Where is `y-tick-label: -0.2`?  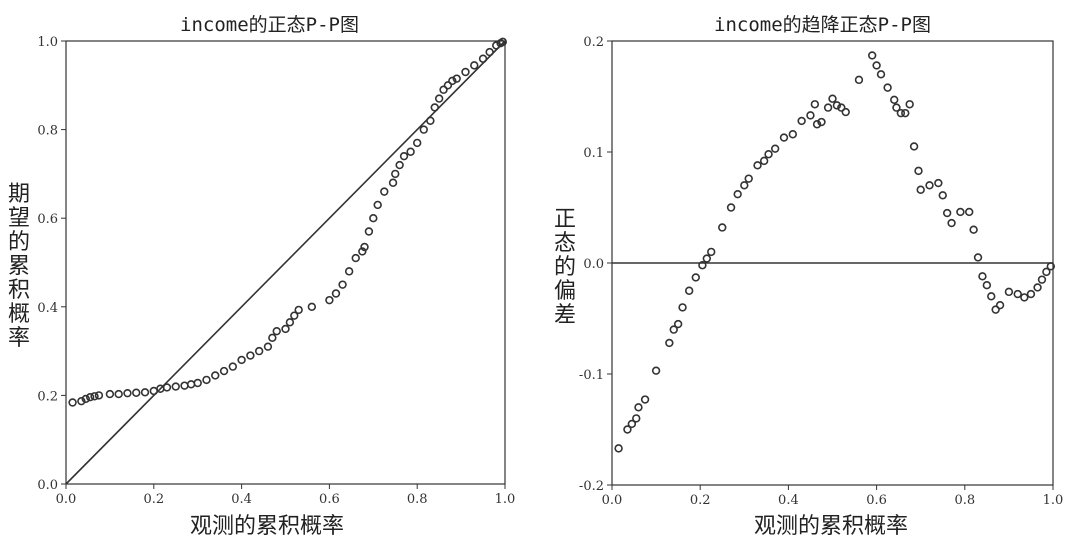
y-tick-label: -0.2 is located at coordinates (591, 486).